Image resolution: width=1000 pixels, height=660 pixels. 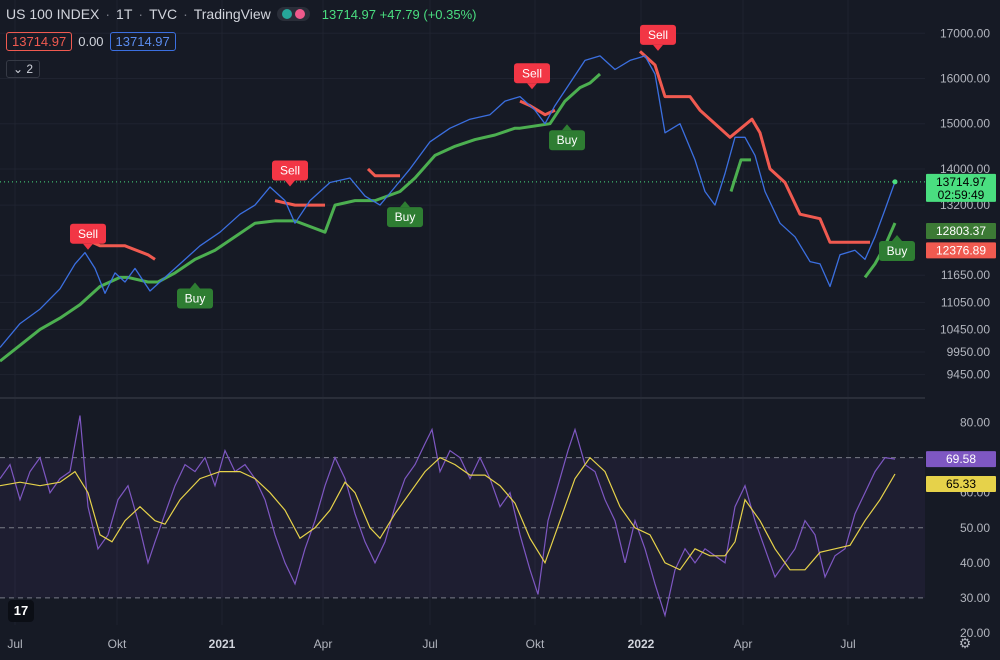 What do you see at coordinates (232, 14) in the screenshot?
I see `source: TradingView` at bounding box center [232, 14].